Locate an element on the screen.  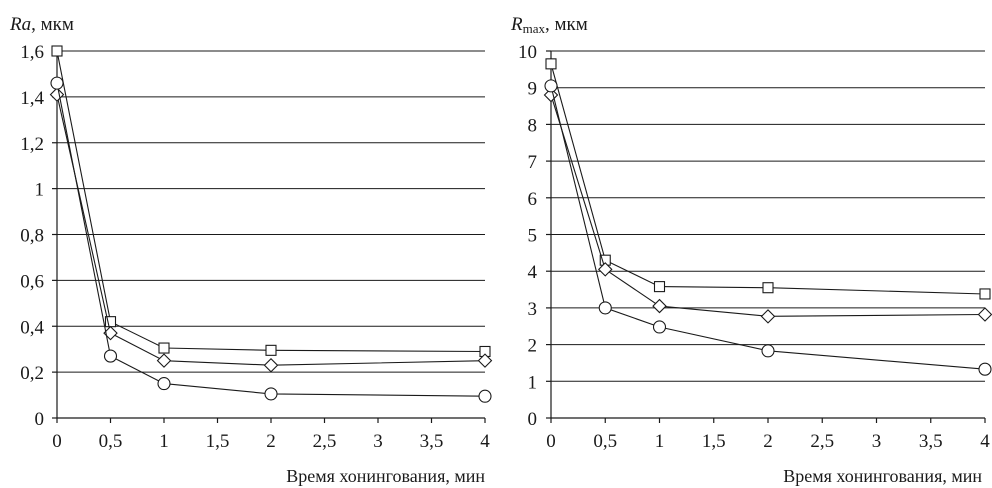
y-tick-label: 6 is located at coordinates (533, 199).